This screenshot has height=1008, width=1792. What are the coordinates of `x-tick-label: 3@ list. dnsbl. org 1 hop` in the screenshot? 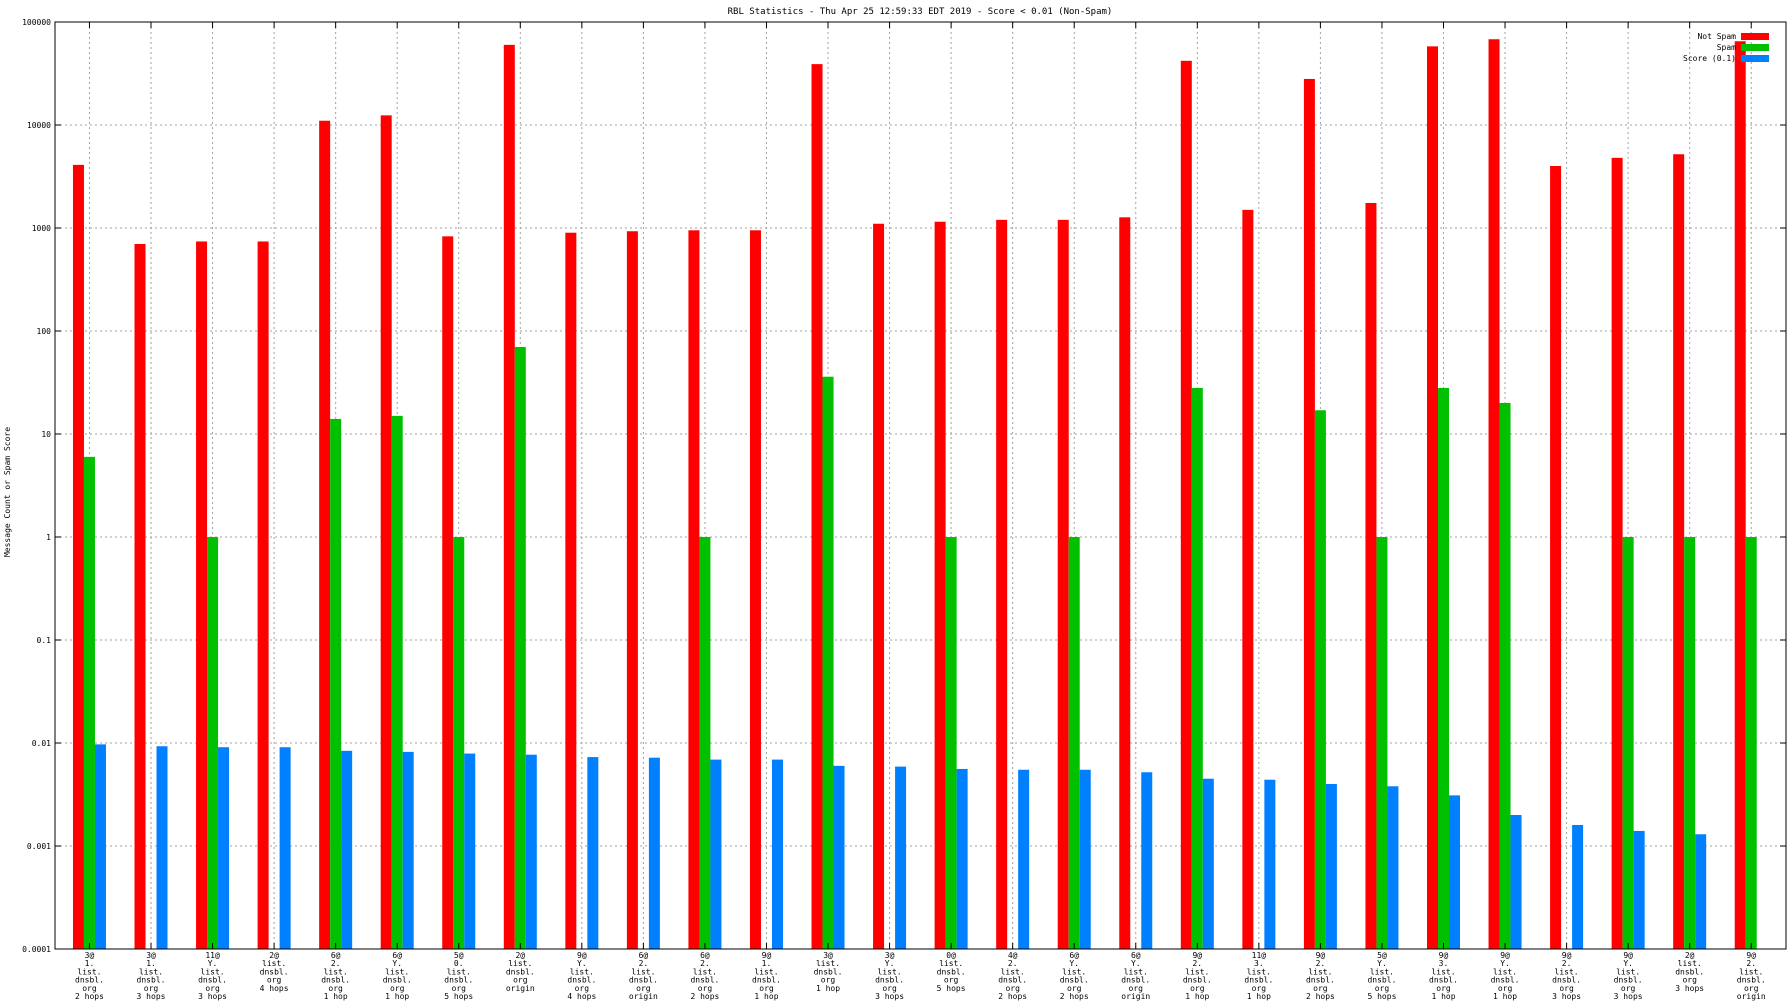 It's located at (828, 972).